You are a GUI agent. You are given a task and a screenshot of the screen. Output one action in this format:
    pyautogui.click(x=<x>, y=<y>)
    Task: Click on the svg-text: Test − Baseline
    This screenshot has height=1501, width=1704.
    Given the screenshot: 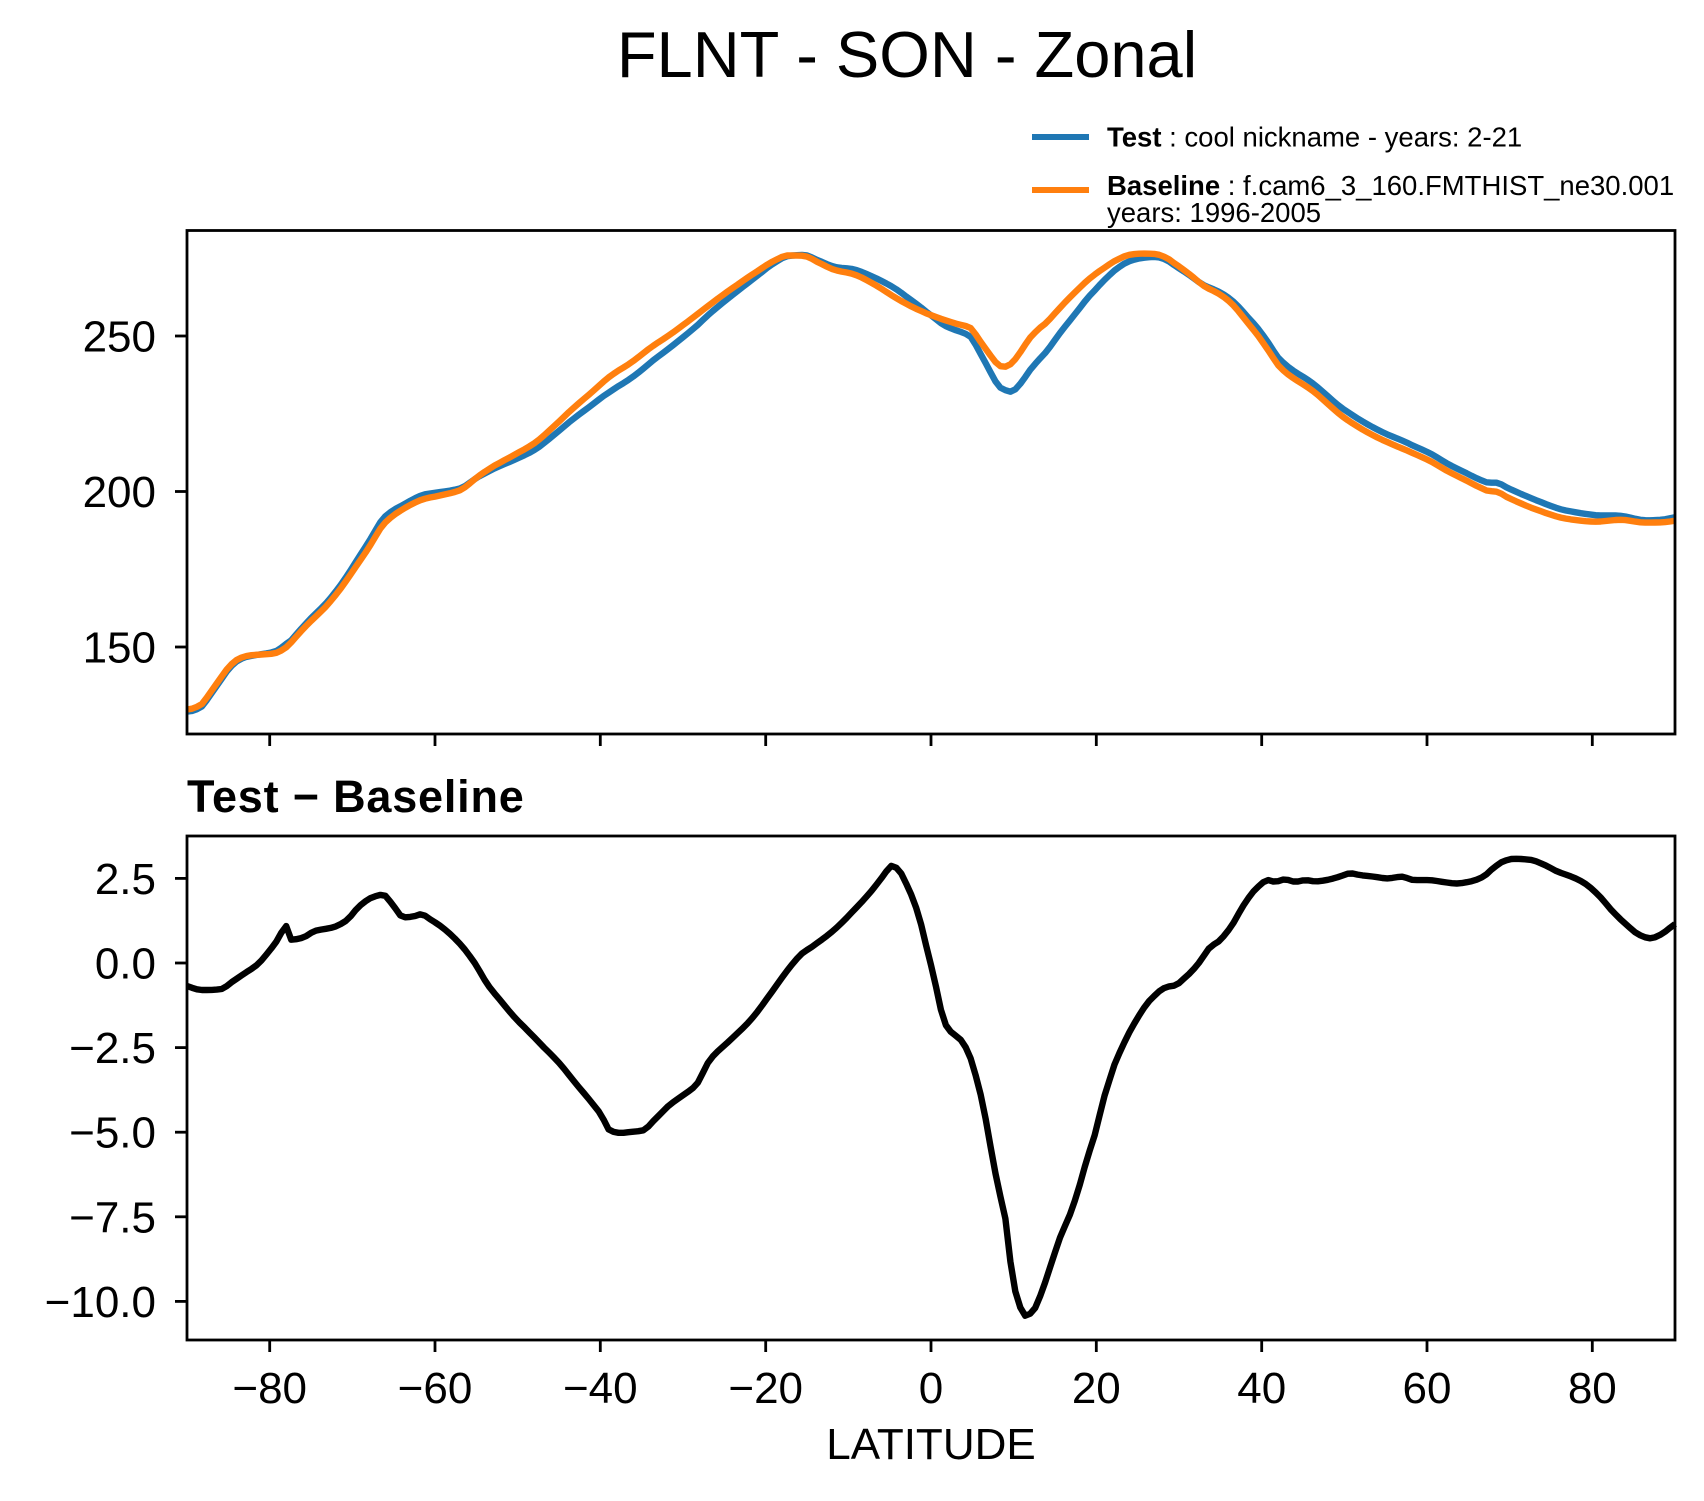 What is the action you would take?
    pyautogui.click(x=356, y=796)
    